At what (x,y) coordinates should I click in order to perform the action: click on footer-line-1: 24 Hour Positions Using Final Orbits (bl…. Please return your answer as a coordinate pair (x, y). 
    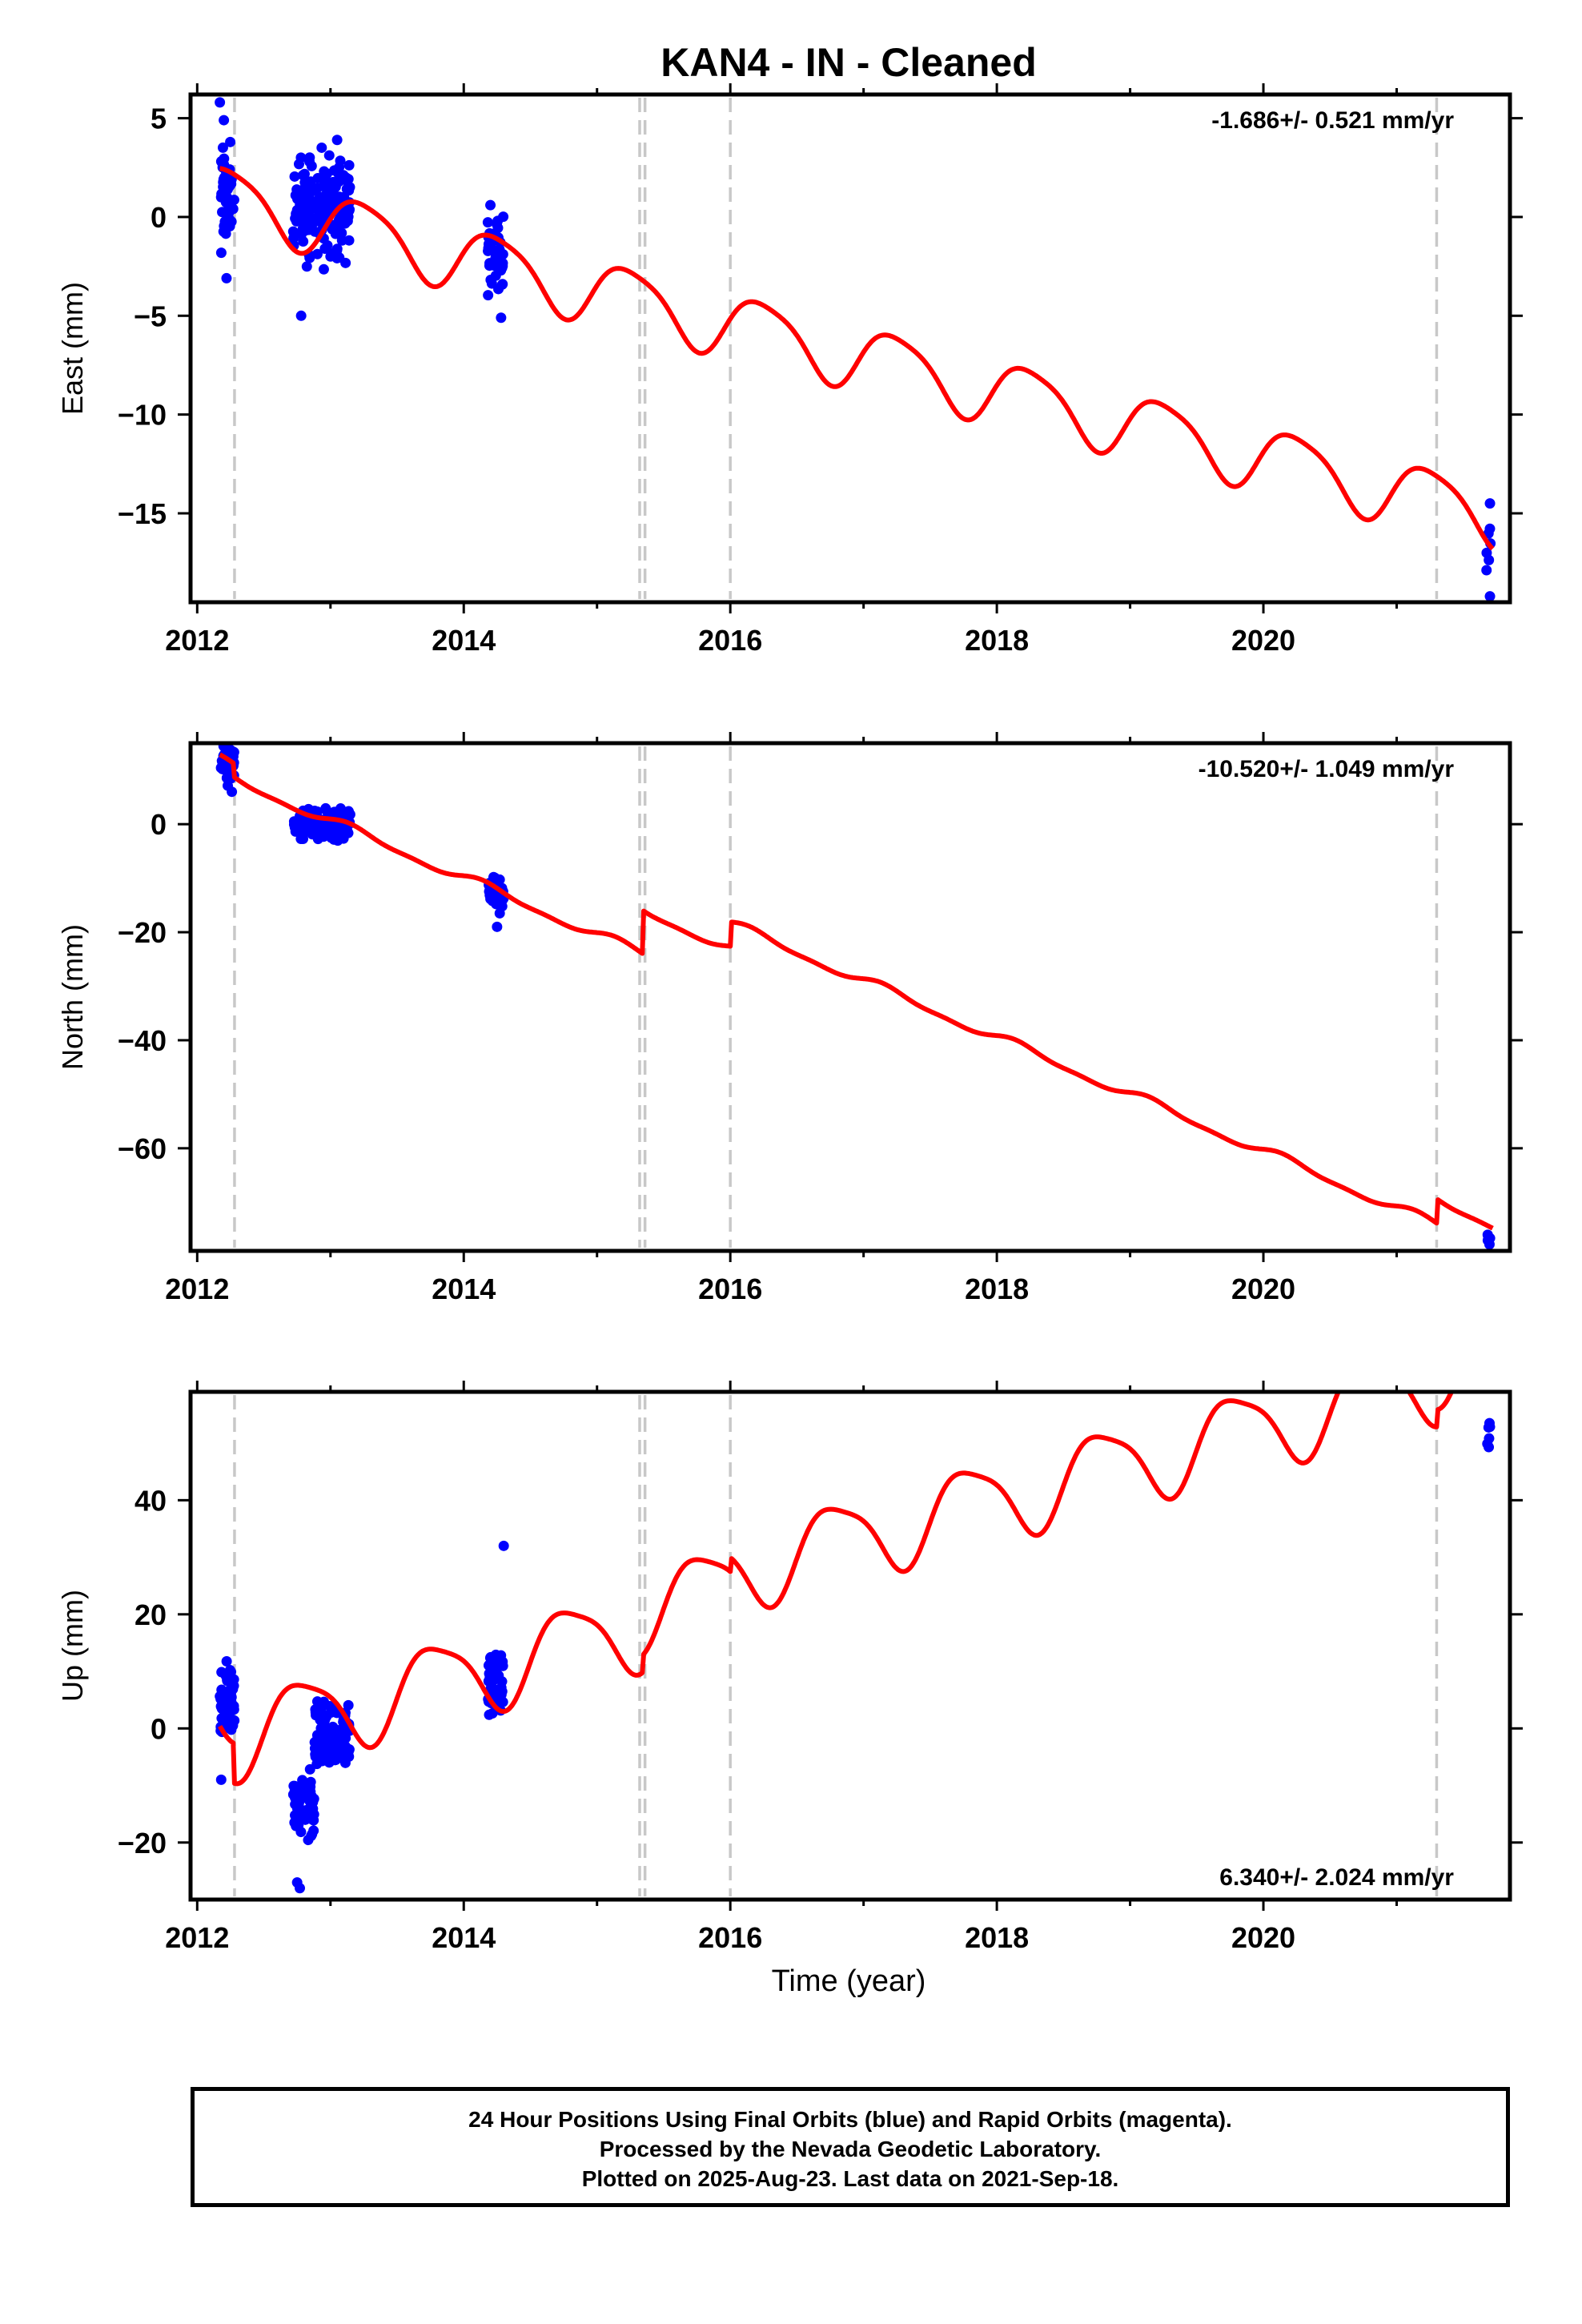
    Looking at the image, I should click on (850, 2119).